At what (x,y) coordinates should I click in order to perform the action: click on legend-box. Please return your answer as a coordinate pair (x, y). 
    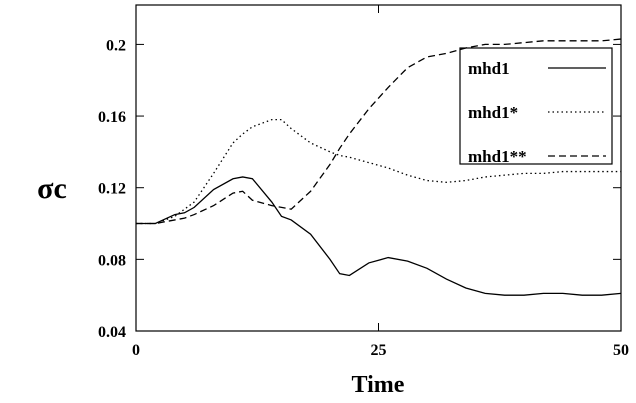
    Looking at the image, I should click on (536, 106).